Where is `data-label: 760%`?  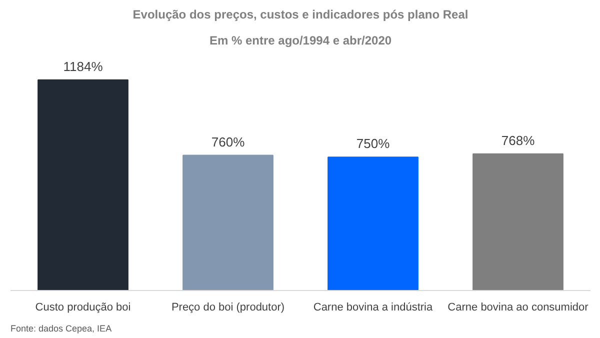
data-label: 760% is located at coordinates (228, 142).